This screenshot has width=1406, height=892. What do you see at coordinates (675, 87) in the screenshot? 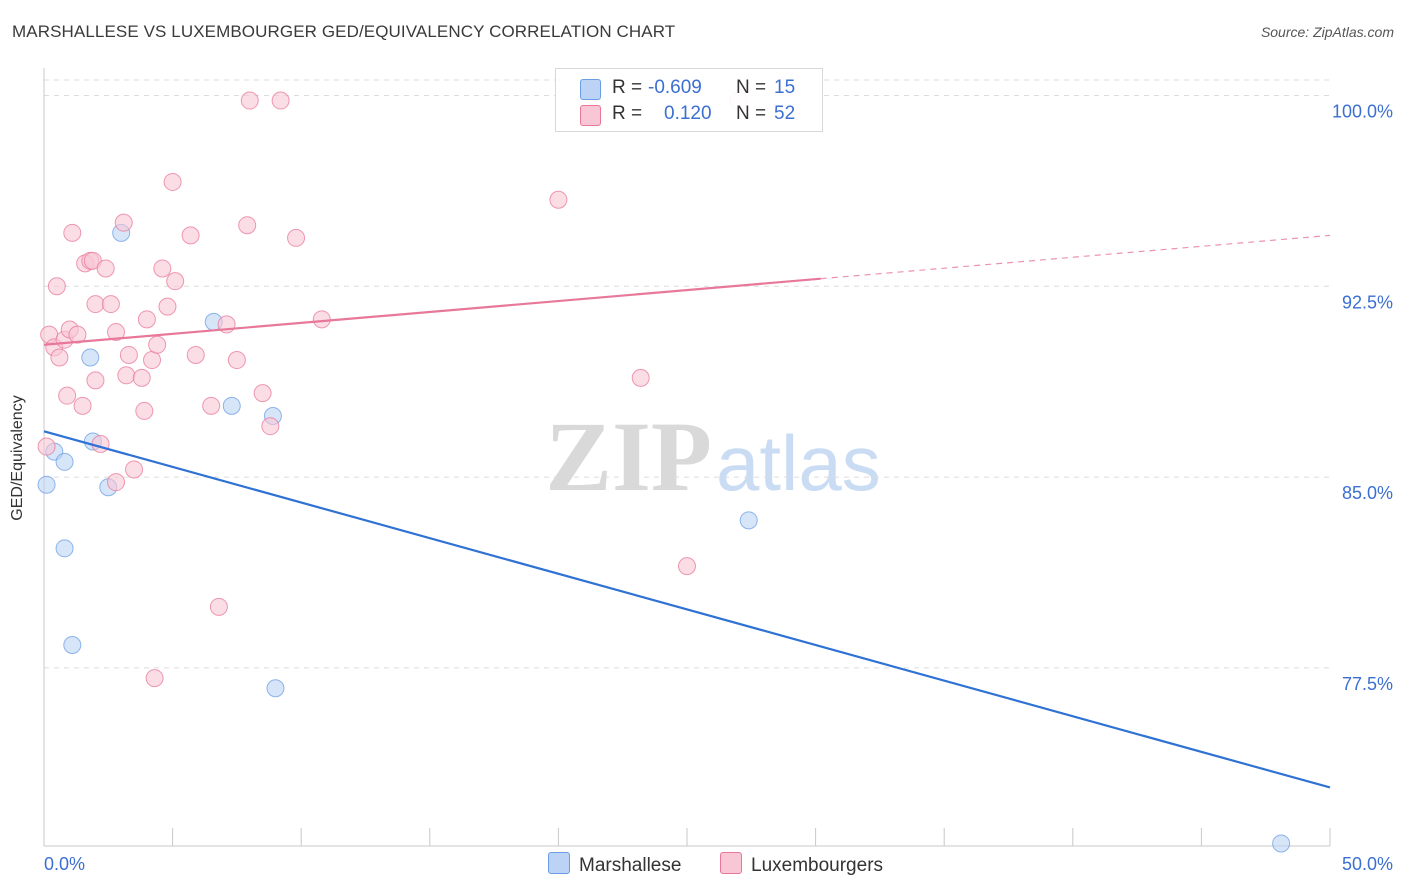
I see `legend-r-value-marshallese: -0.609` at bounding box center [675, 87].